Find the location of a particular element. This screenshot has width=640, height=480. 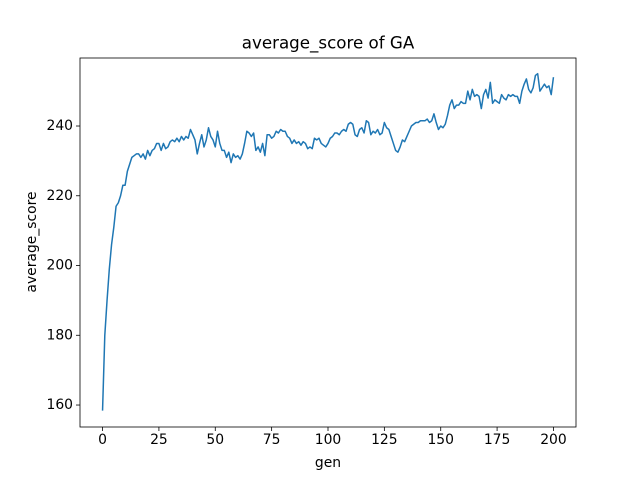

x-tick-label: 0 is located at coordinates (102, 440).